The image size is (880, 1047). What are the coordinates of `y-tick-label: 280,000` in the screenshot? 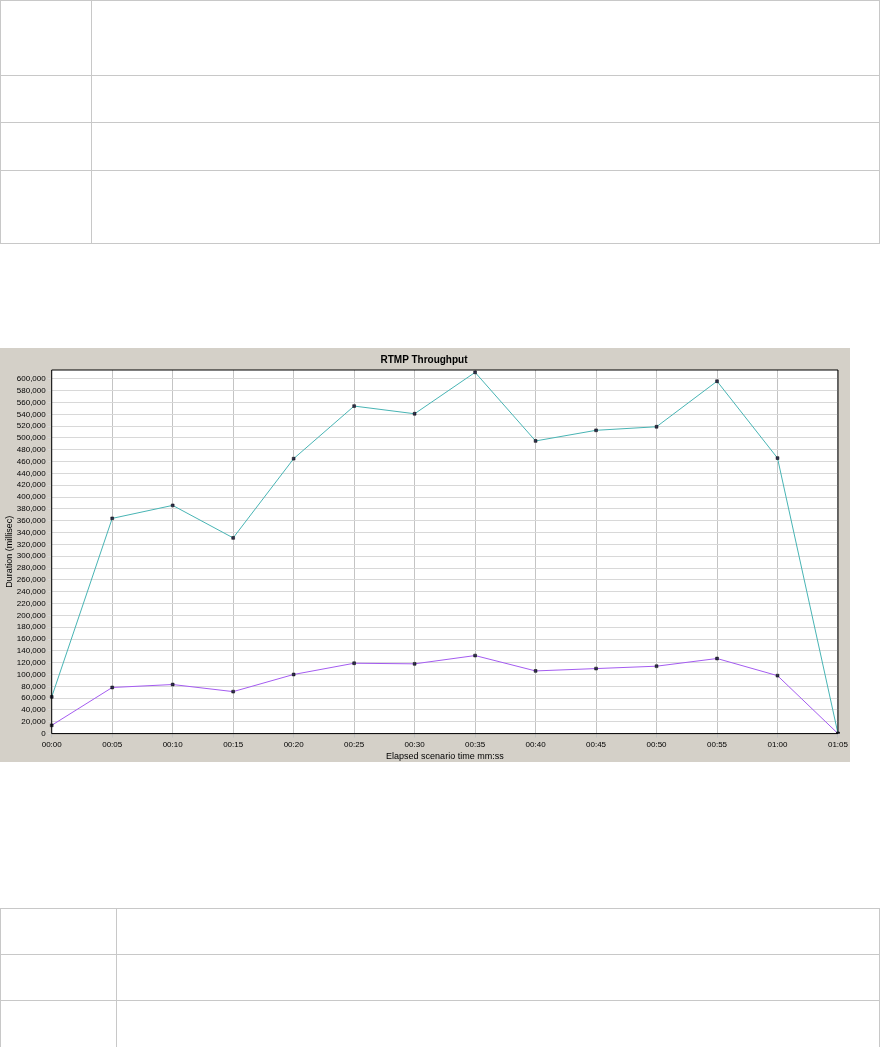 It's located at (31, 568).